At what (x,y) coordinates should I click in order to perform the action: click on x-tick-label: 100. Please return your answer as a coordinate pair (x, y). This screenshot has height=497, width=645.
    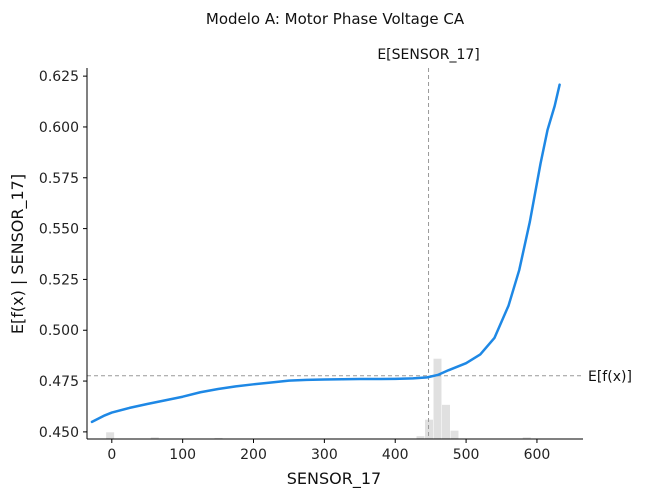
    Looking at the image, I should click on (182, 455).